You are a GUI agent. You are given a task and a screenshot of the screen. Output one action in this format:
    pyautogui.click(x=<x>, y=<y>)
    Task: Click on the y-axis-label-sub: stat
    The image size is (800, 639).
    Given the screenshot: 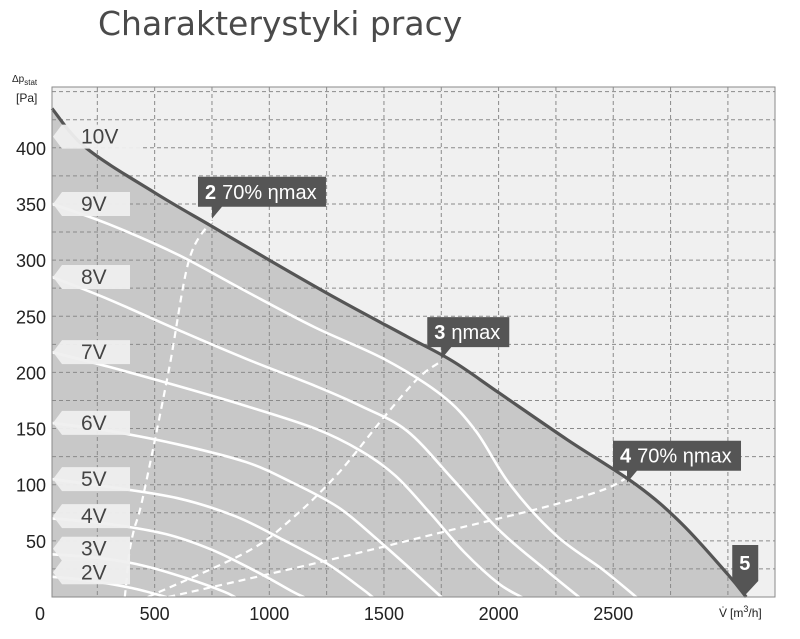 What is the action you would take?
    pyautogui.click(x=31, y=82)
    